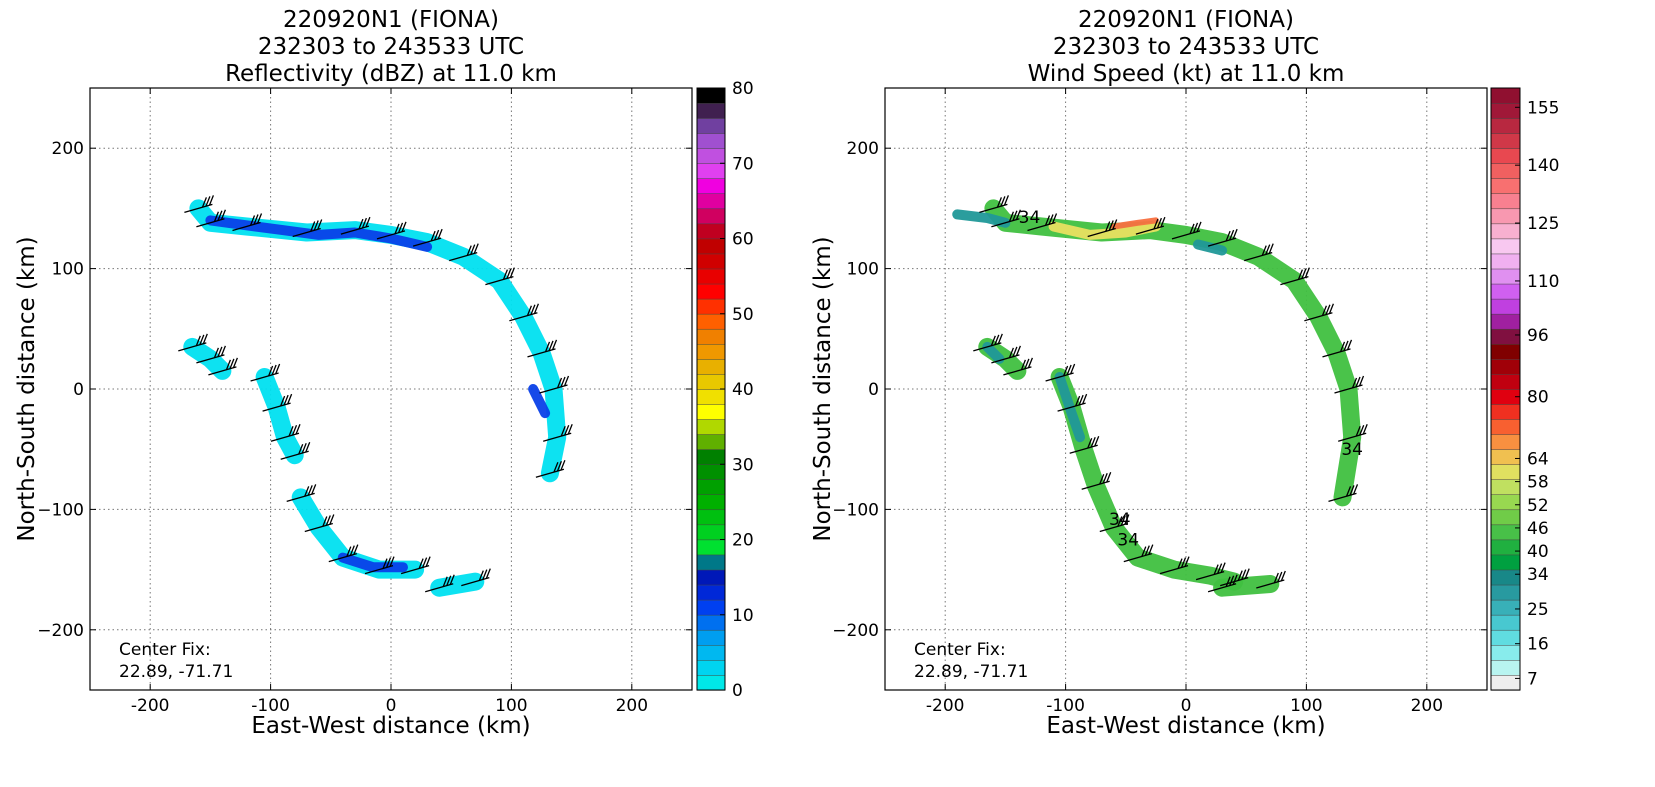 This screenshot has height=787, width=1655. Describe the element at coordinates (743, 164) in the screenshot. I see `colorbar-tick-label: 70` at that location.